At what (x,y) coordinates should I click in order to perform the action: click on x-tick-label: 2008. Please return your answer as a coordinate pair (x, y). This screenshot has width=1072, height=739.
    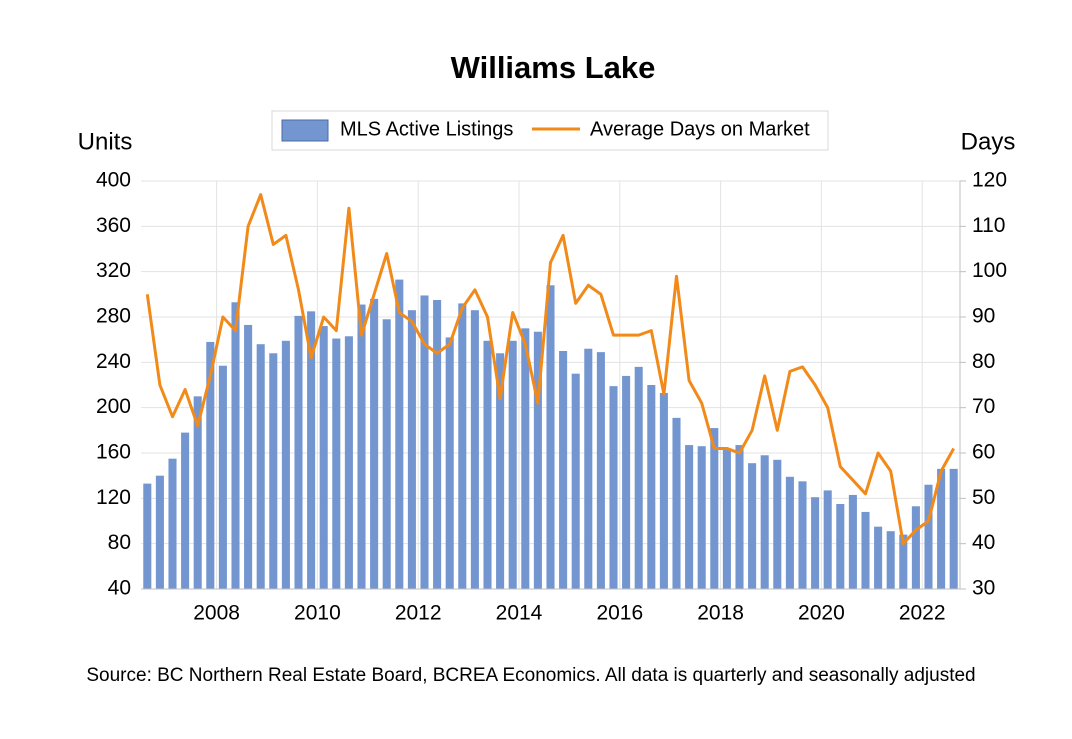
    Looking at the image, I should click on (216, 613).